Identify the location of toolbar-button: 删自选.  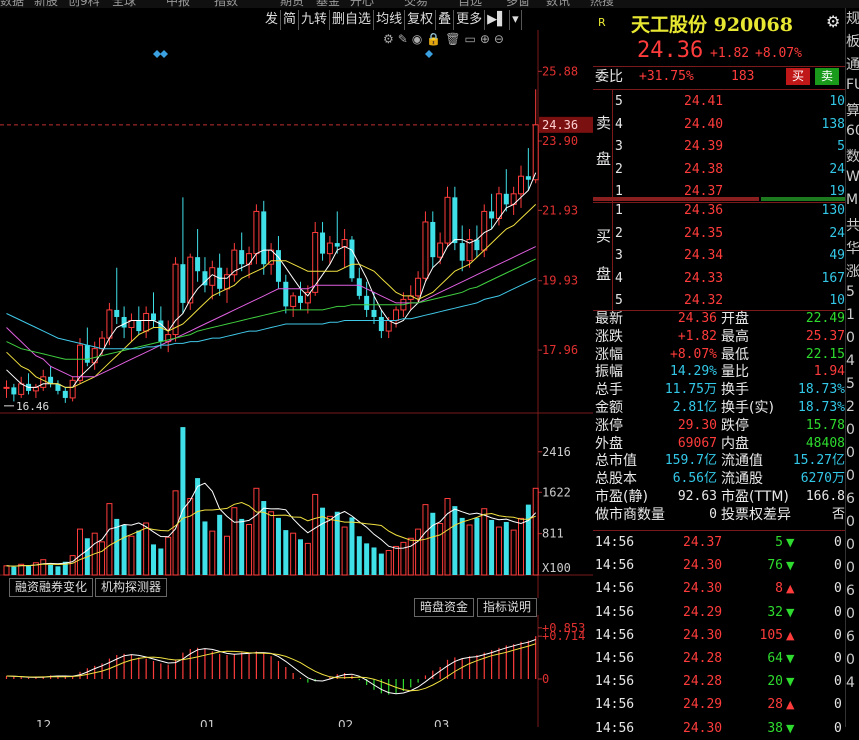
(352, 20).